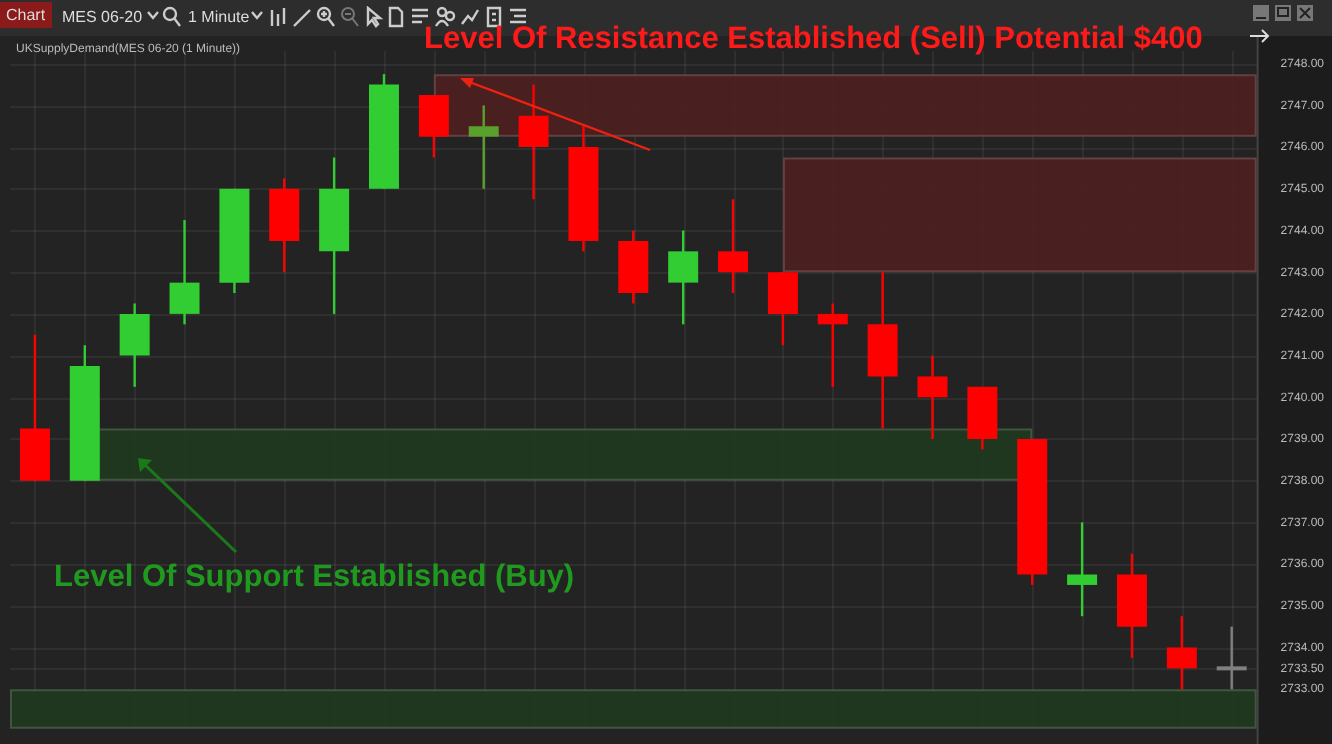 Image resolution: width=1332 pixels, height=744 pixels. I want to click on annotation: Level Of Resistance Established (Sell) Potential $400, so click(813, 40).